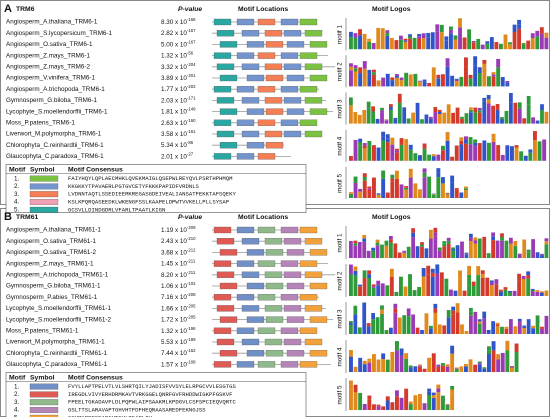 The image size is (550, 417). I want to click on p-base: 2.43 x 10, so click(174, 241).